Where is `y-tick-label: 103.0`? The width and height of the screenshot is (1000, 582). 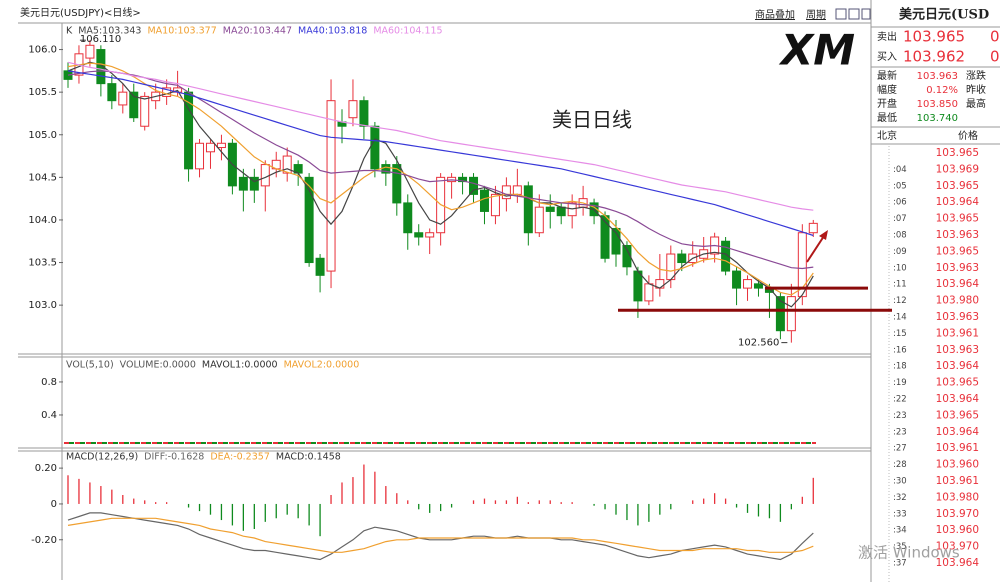
y-tick-label: 103.0 is located at coordinates (42, 305).